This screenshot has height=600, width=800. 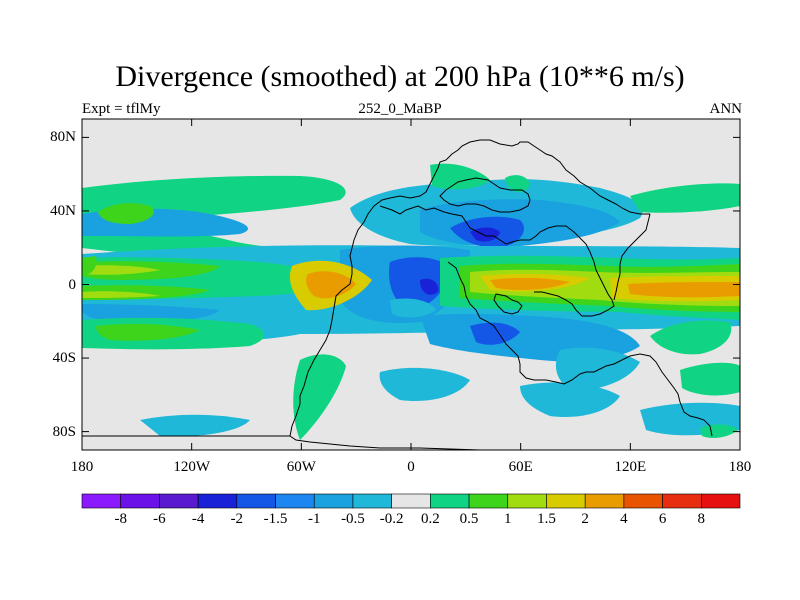 What do you see at coordinates (120, 519) in the screenshot?
I see `colorbar-label: -8` at bounding box center [120, 519].